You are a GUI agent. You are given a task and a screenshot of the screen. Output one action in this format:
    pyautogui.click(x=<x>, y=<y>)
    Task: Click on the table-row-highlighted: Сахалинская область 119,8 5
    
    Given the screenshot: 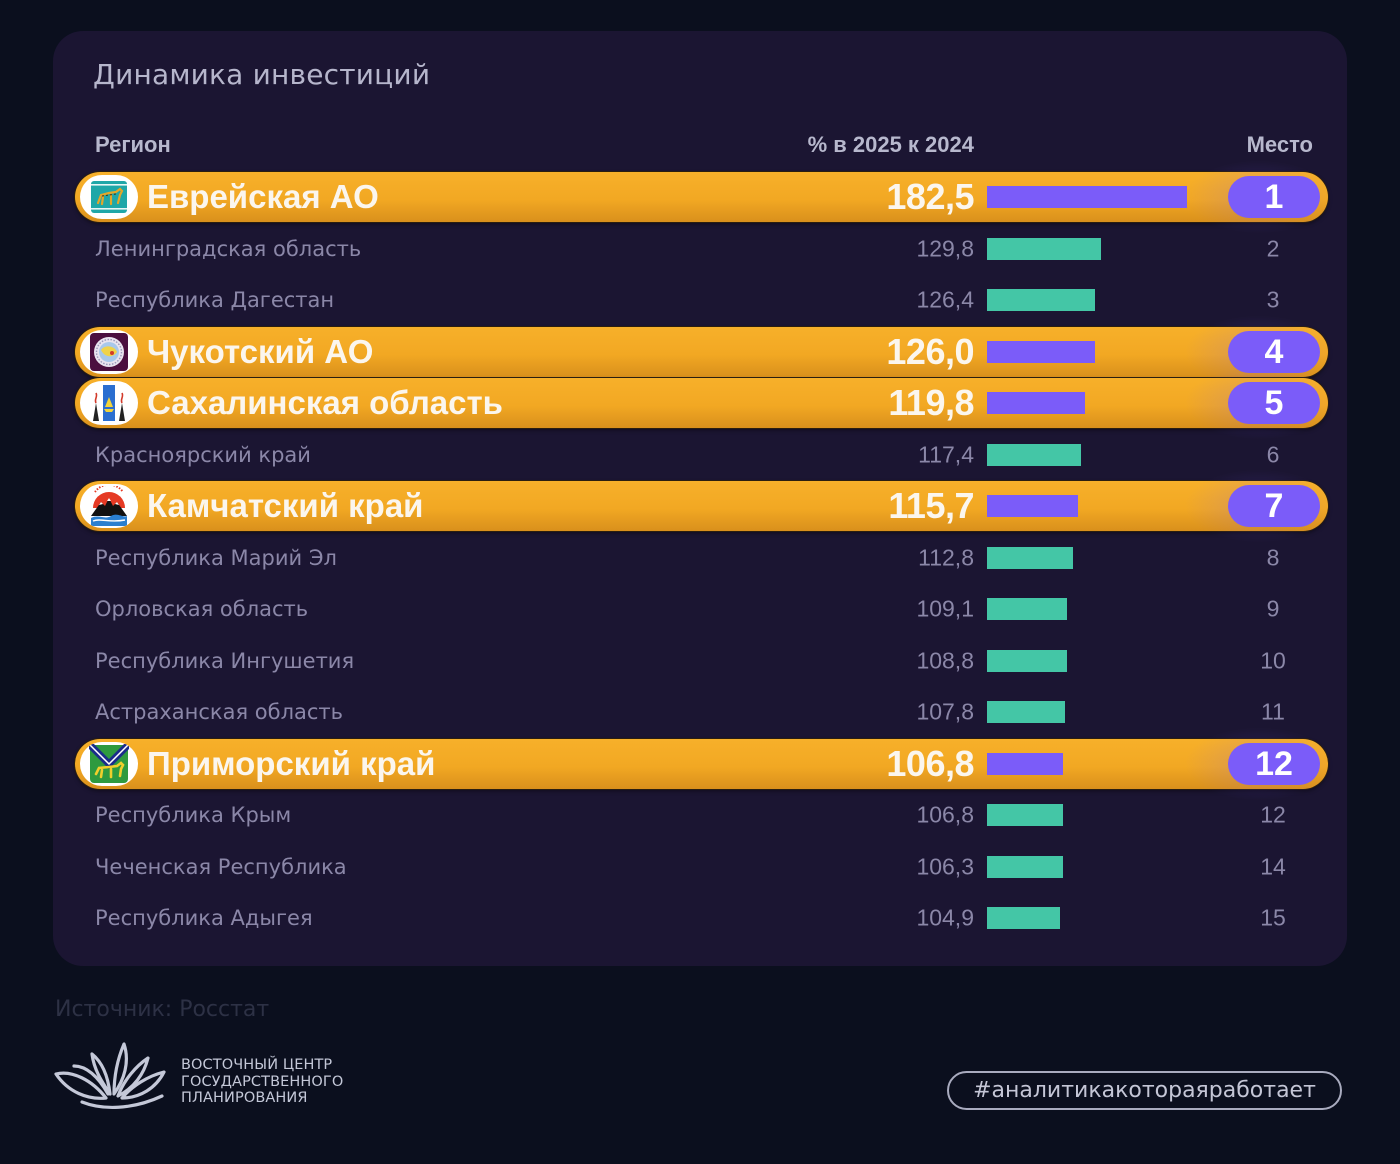 What is the action you would take?
    pyautogui.click(x=700, y=403)
    